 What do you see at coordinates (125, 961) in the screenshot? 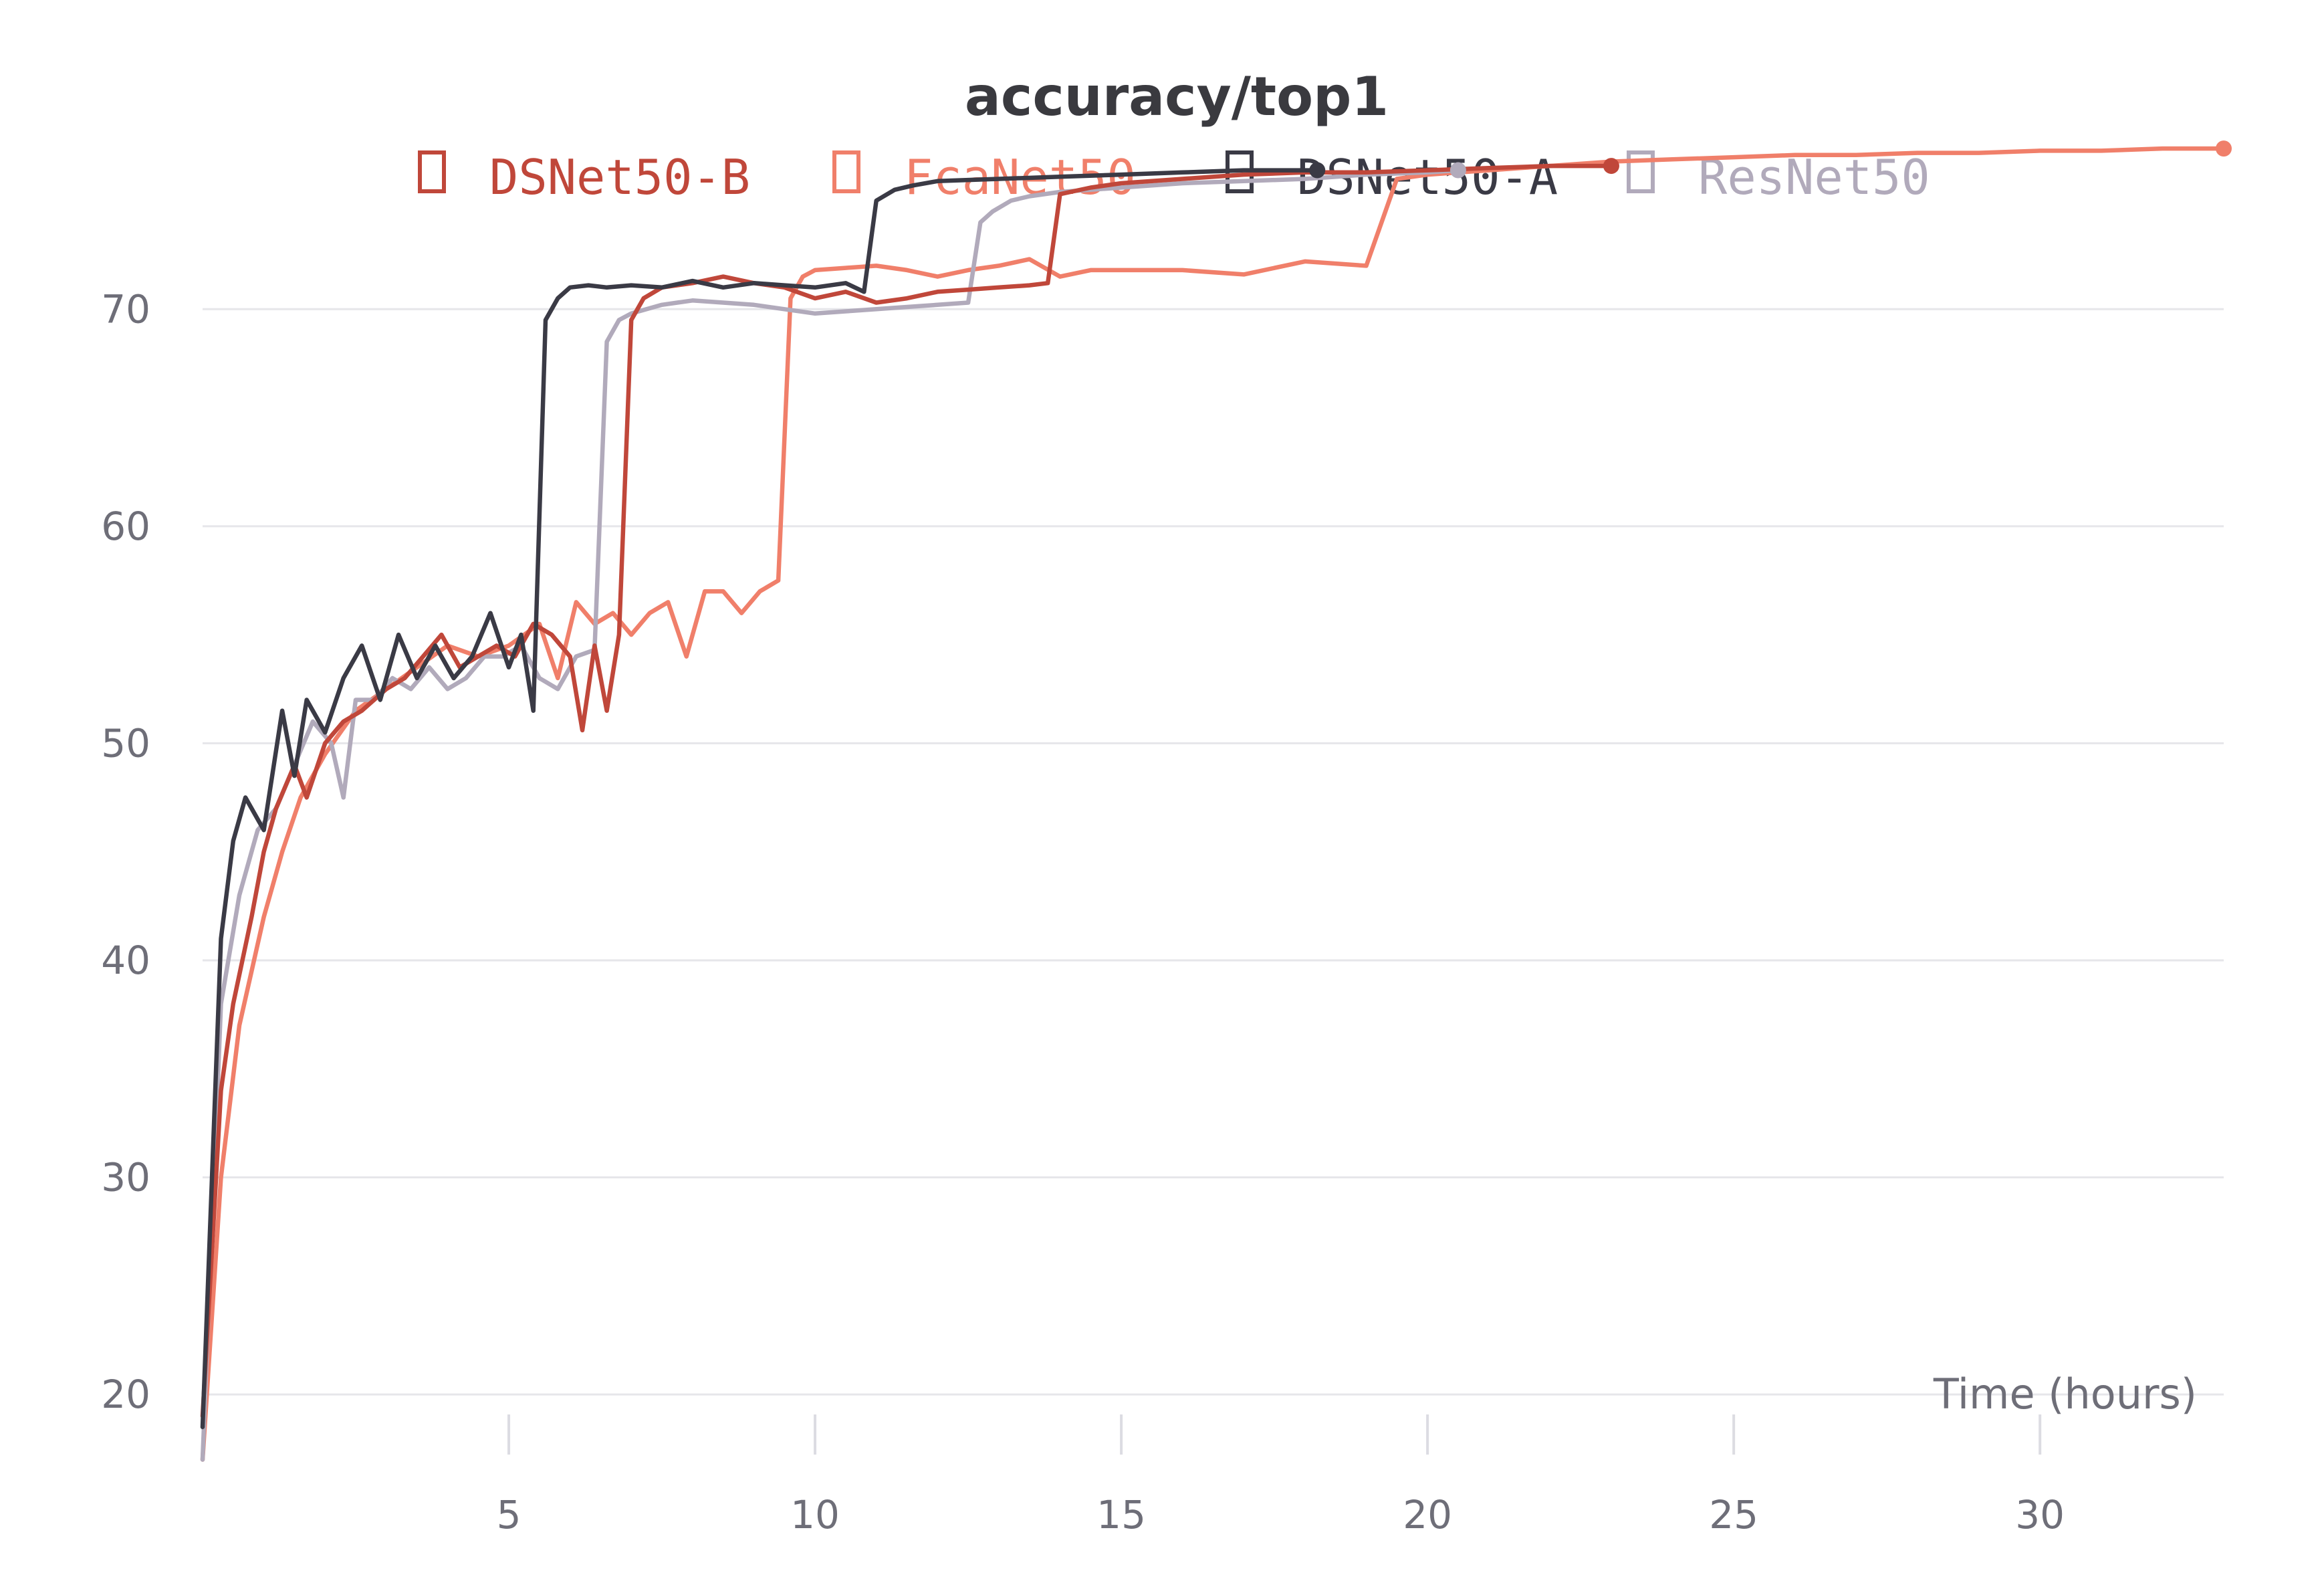
I see `y-tick-label: 40` at bounding box center [125, 961].